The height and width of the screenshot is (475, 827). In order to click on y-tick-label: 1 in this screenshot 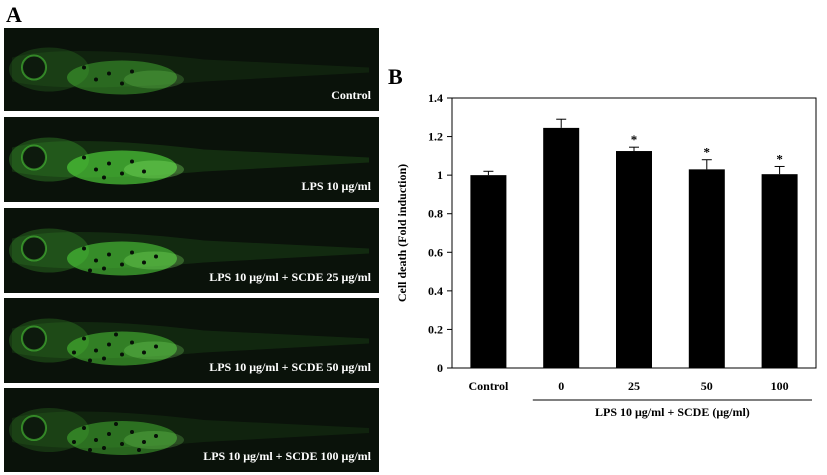, I will do `click(440, 175)`.